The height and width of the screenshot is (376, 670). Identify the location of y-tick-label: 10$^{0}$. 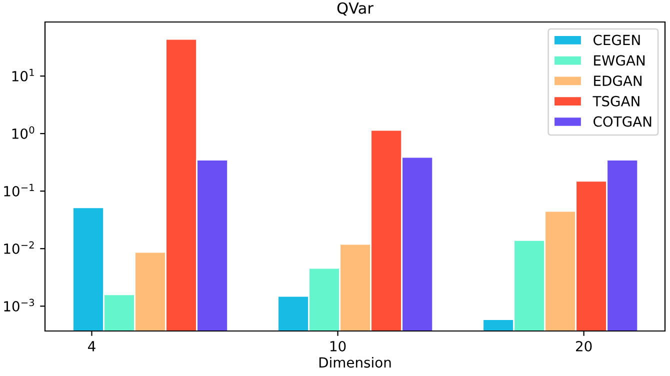
(23, 132).